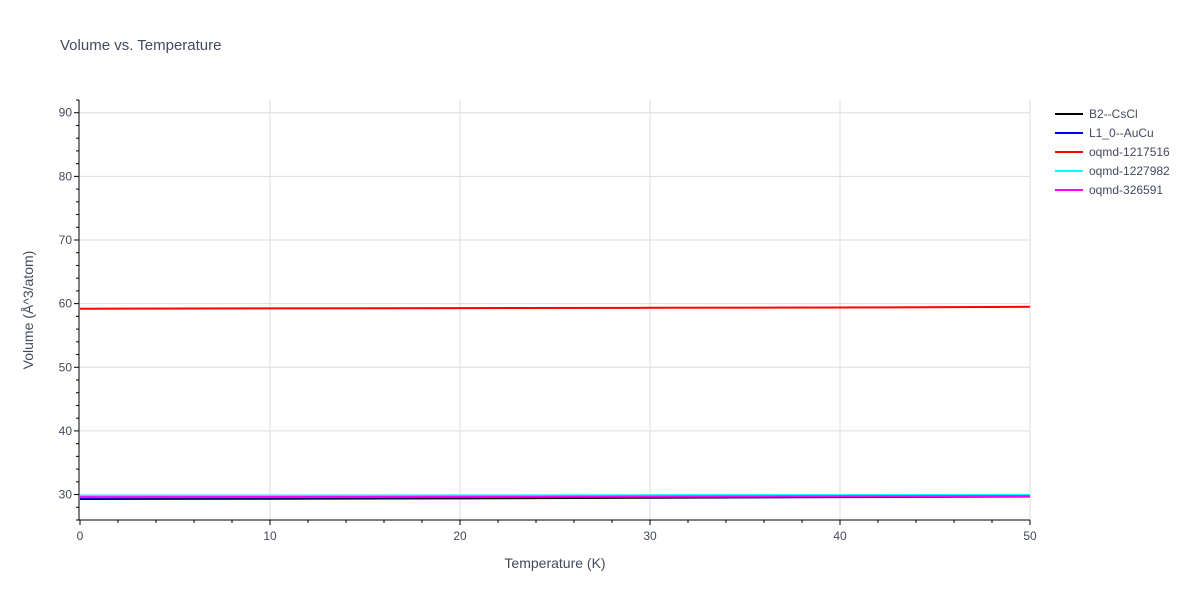 This screenshot has width=1200, height=600. What do you see at coordinates (66, 495) in the screenshot?
I see `y-tick-label: 30` at bounding box center [66, 495].